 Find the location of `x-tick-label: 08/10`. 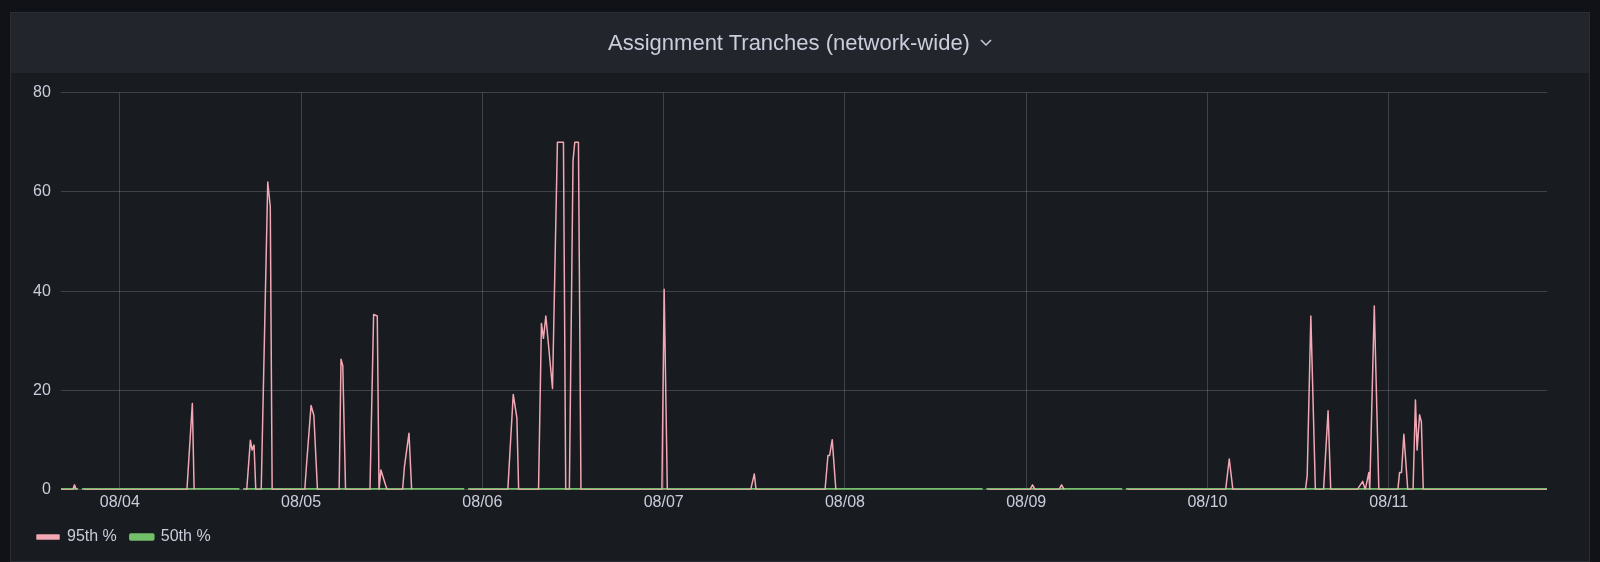

x-tick-label: 08/10 is located at coordinates (1207, 501).